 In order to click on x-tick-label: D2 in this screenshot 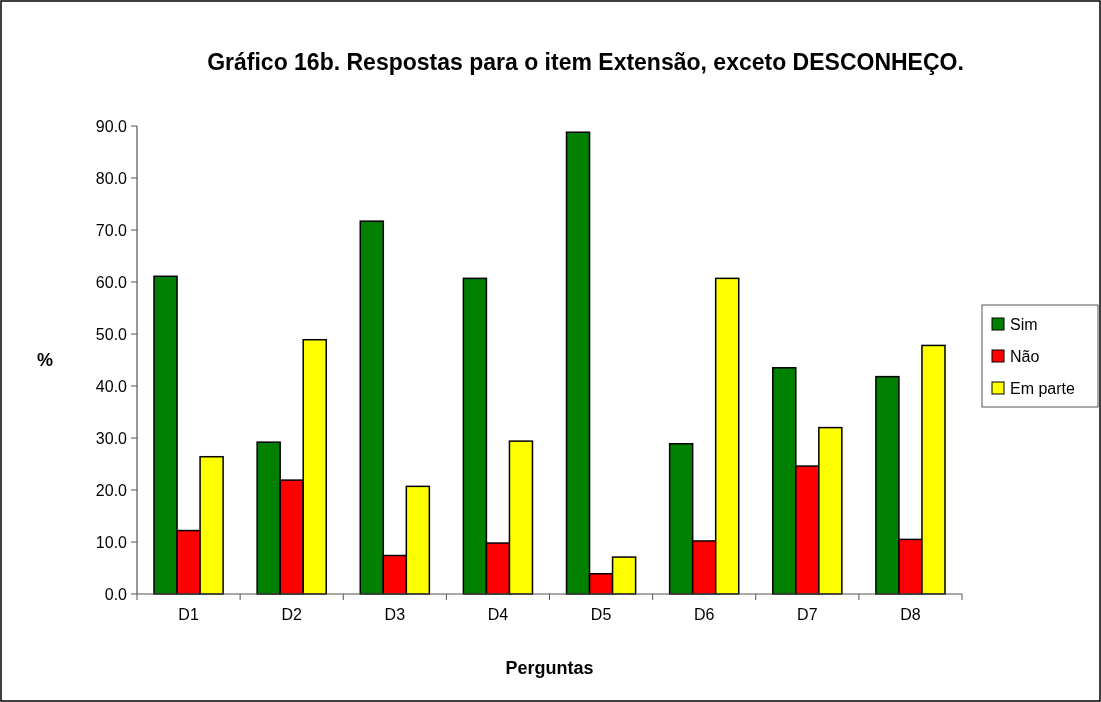, I will do `click(292, 614)`.